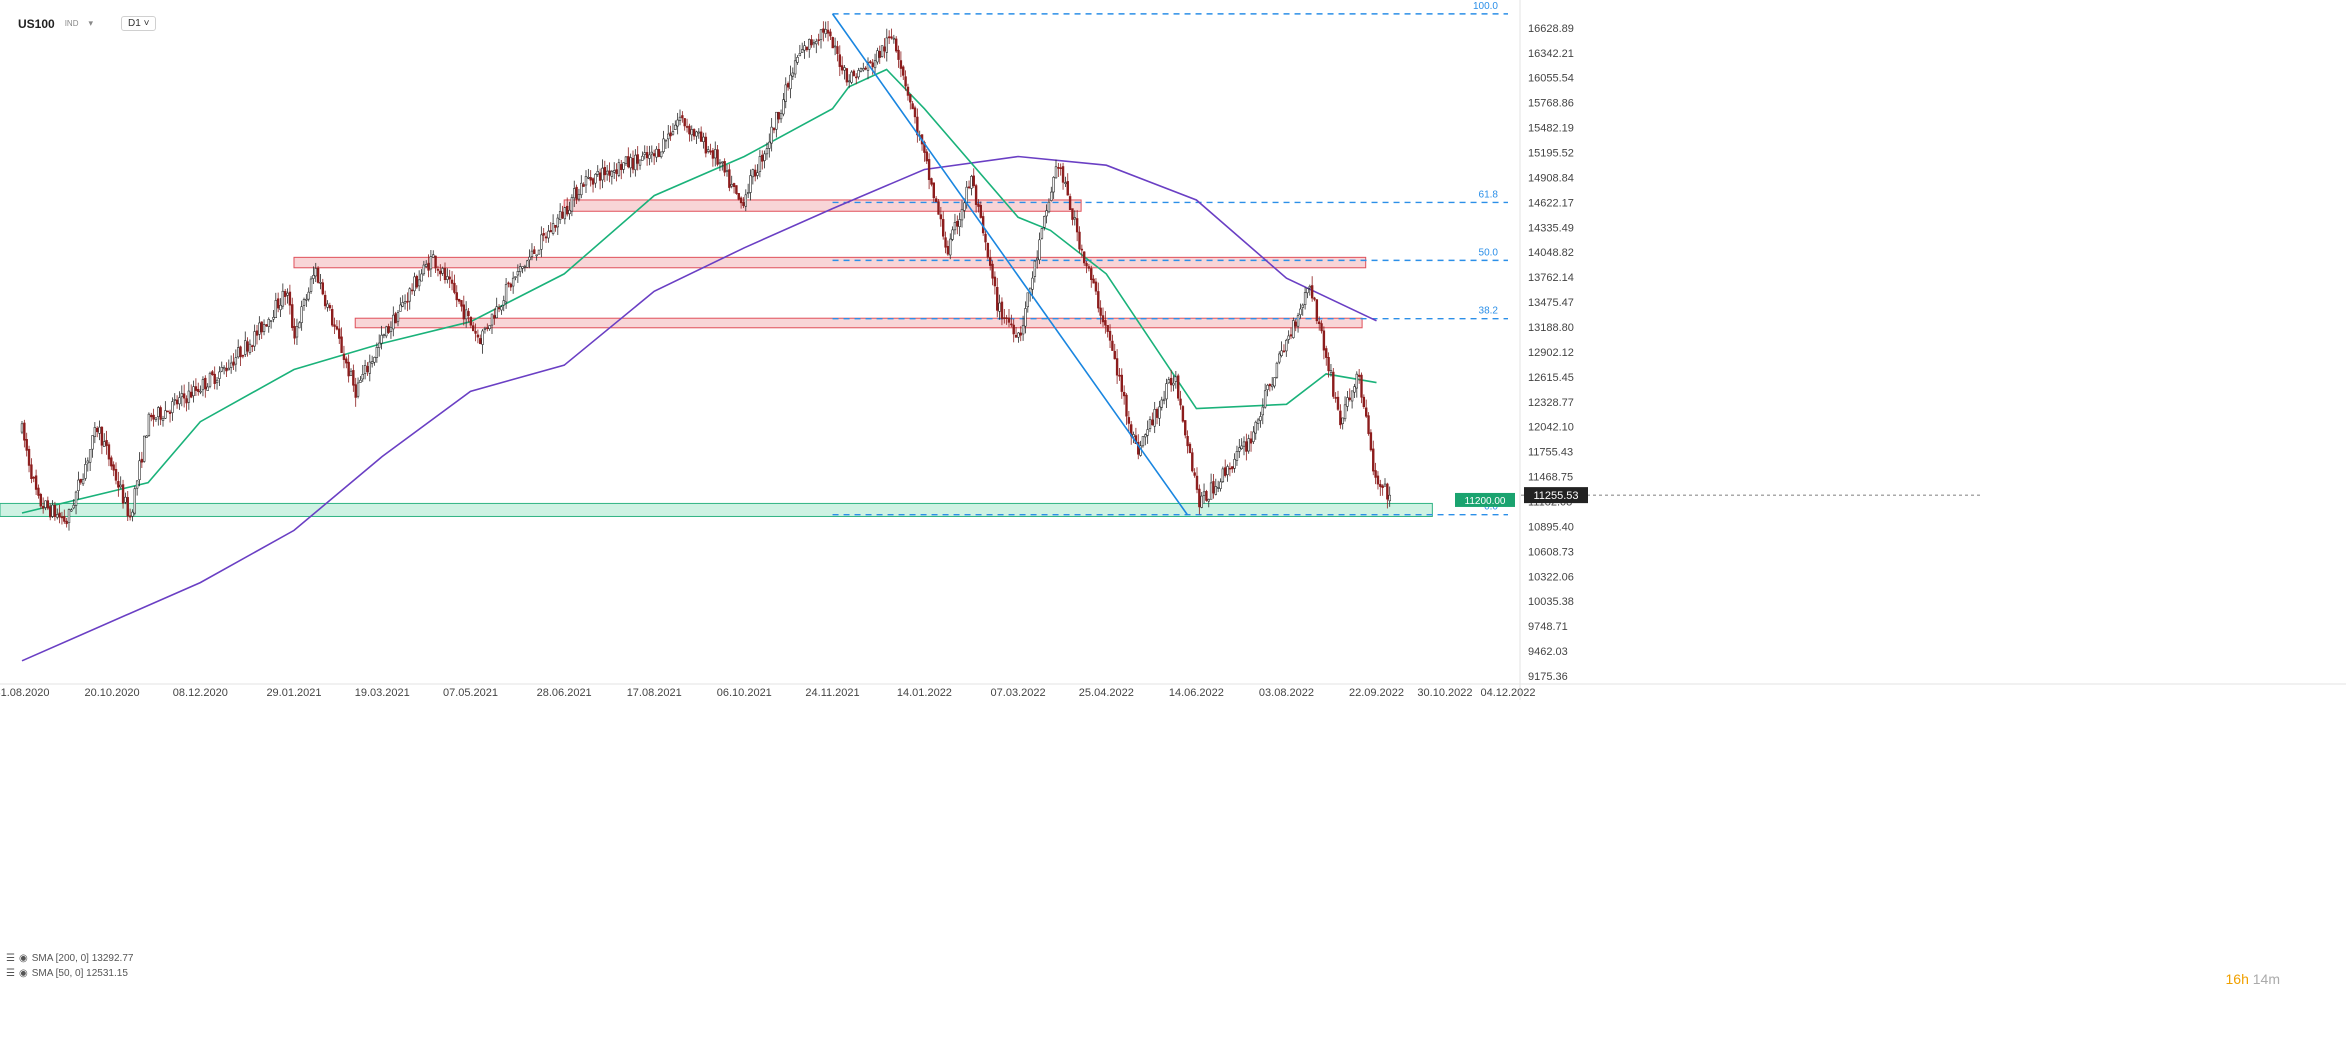 This screenshot has width=2346, height=1039. I want to click on legend-row-sma50: ☰ ◉ SMA [50, 0] 12531.15, so click(69, 973).